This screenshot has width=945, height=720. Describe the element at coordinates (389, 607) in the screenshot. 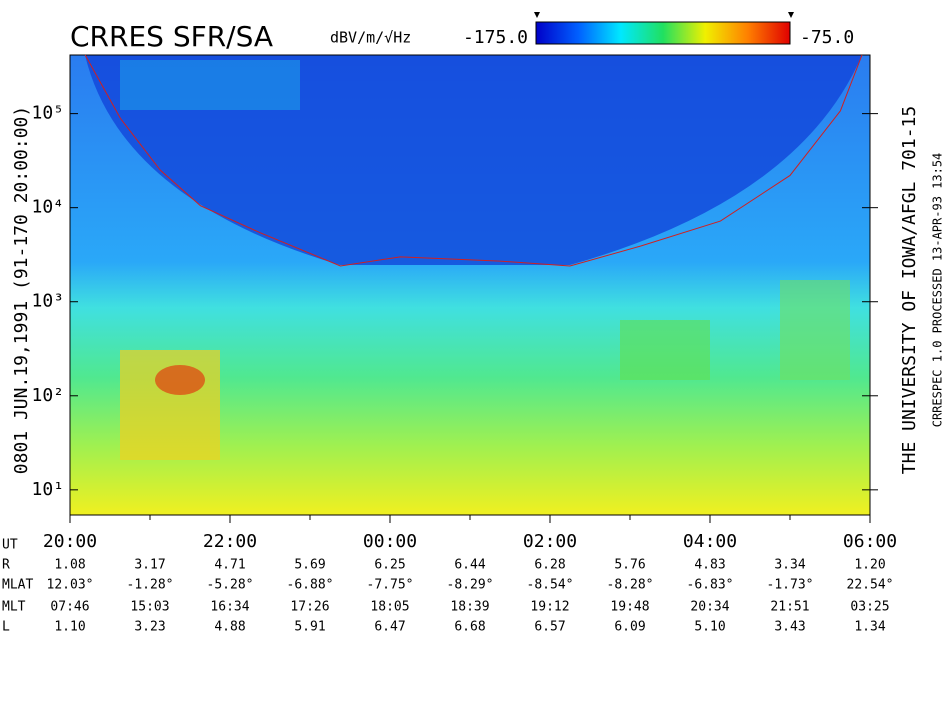

I see `ephemeris-cell: 18:05` at that location.